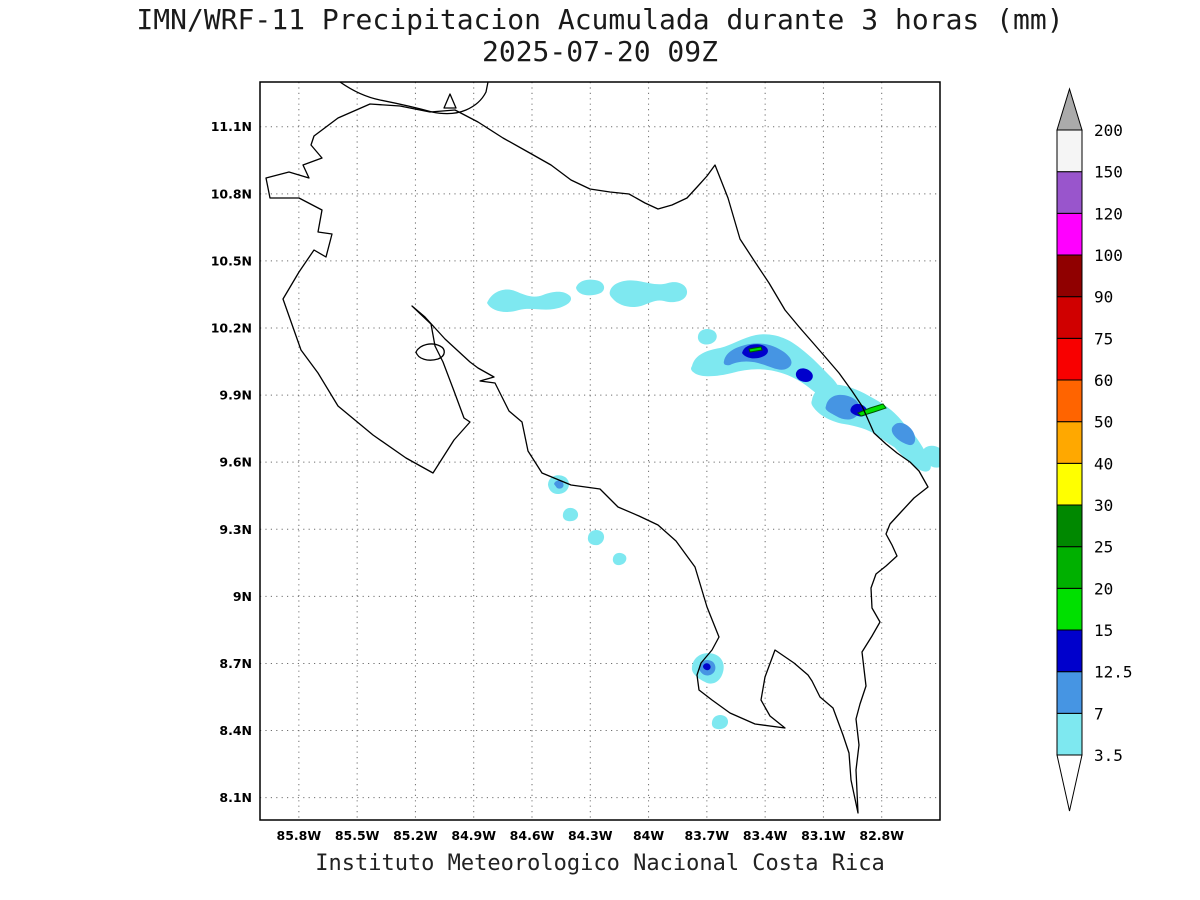 This screenshot has width=1200, height=900. I want to click on chart-valid-time: 2025-07-20 09Z, so click(599, 51).